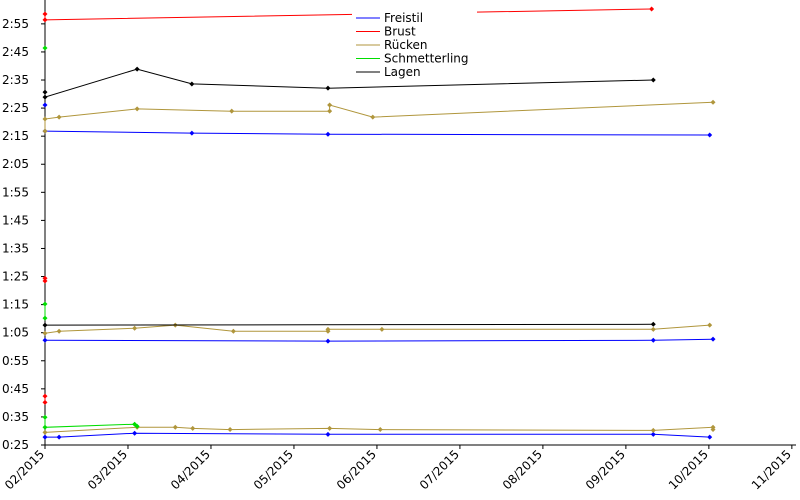 This screenshot has height=500, width=800. I want to click on y-tick-label: 2:25, so click(15, 108).